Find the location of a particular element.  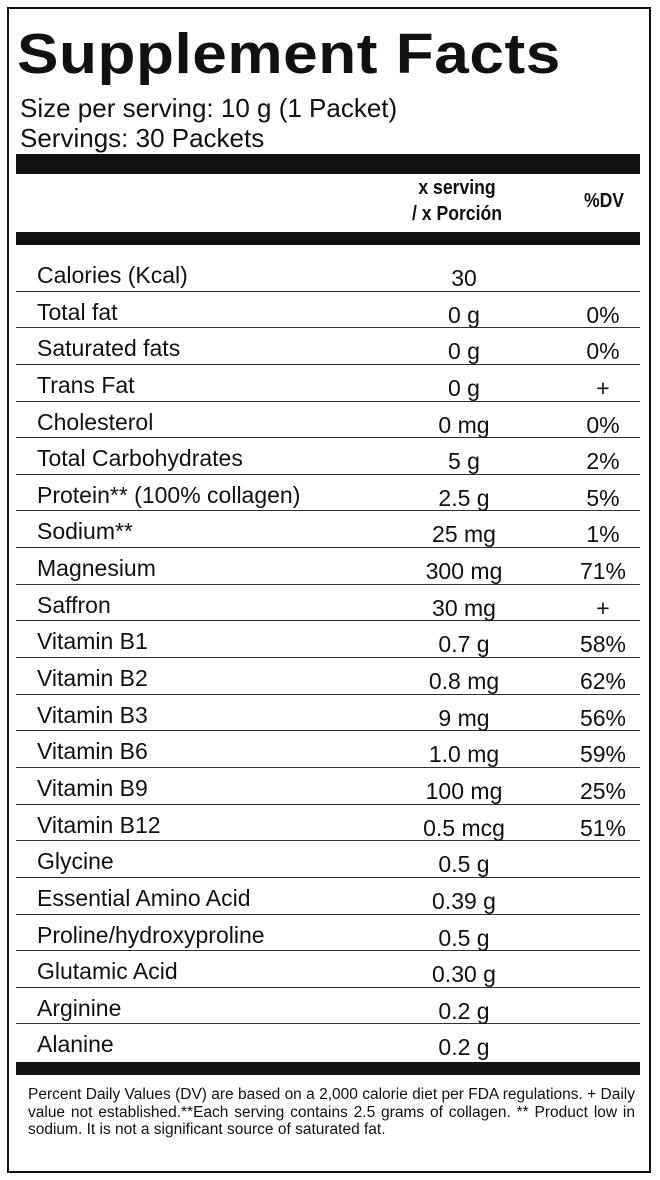

nutrient-name: Alanine is located at coordinates (75, 1044).